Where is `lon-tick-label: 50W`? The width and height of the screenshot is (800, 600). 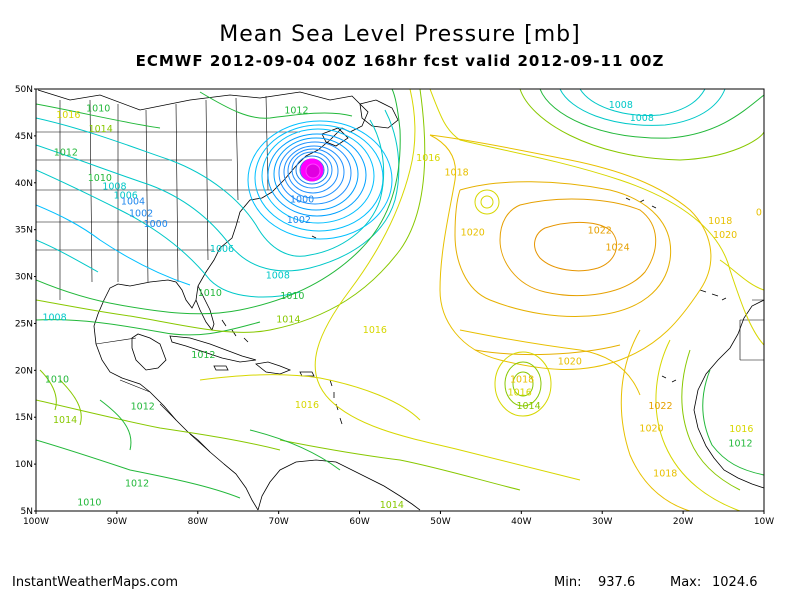 lon-tick-label: 50W is located at coordinates (440, 522).